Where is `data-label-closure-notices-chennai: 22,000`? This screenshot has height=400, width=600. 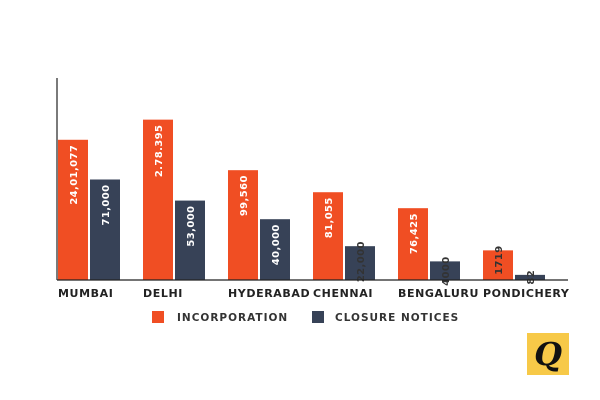 data-label-closure-notices-chennai: 22,000 is located at coordinates (361, 261).